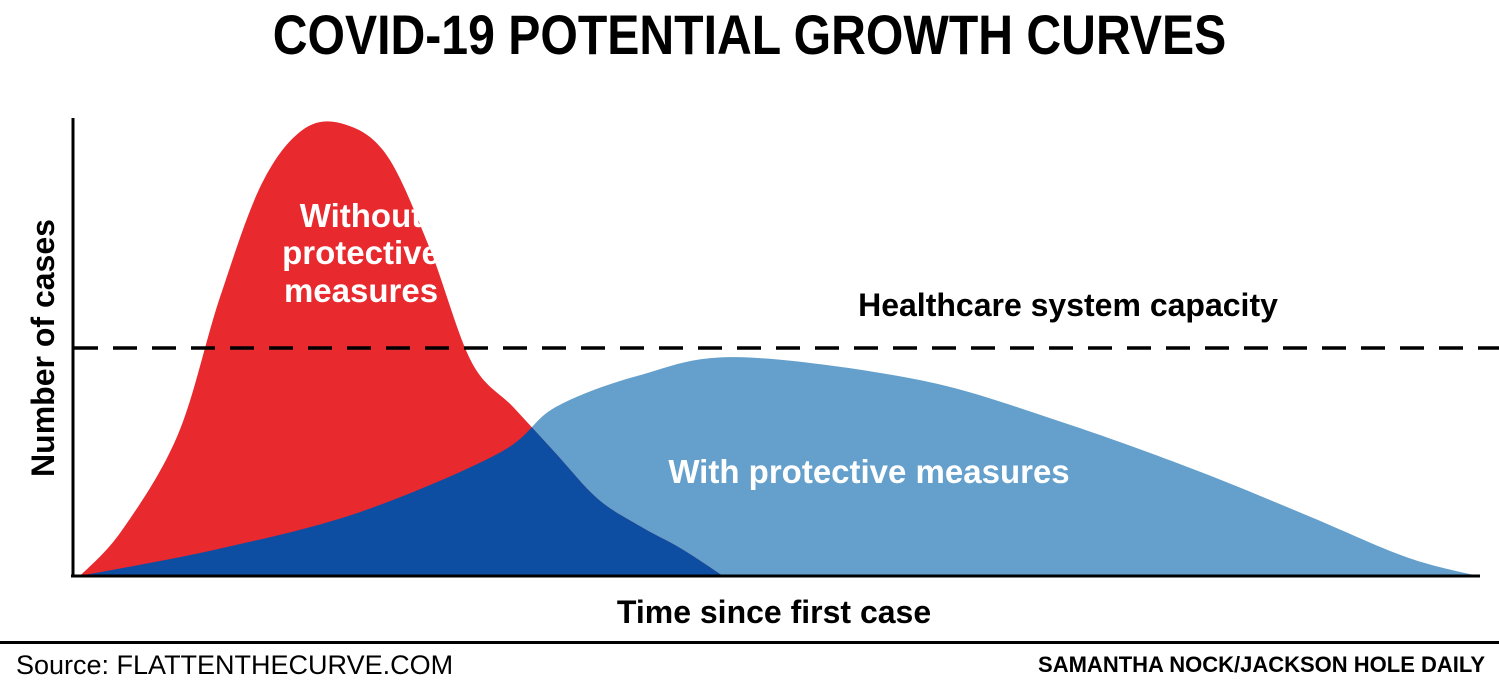 The width and height of the screenshot is (1499, 683). I want to click on x-axis-label: Time since first case, so click(774, 612).